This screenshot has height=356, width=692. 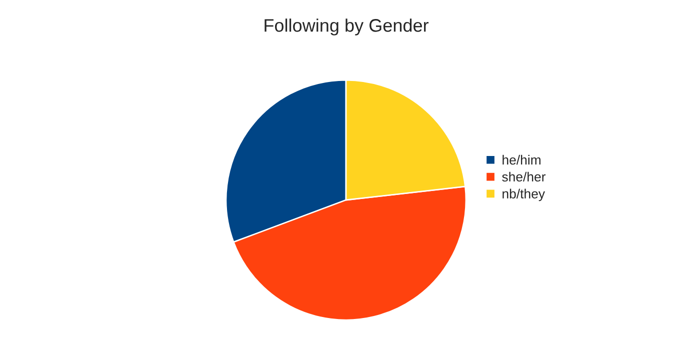 I want to click on legend-label: he/him, so click(x=521, y=159).